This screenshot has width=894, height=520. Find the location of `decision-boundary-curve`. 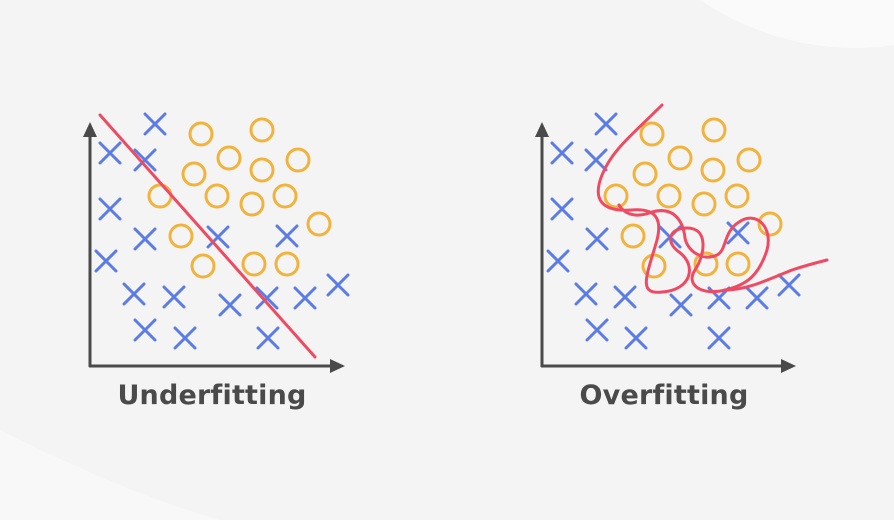

decision-boundary-curve is located at coordinates (683, 198).